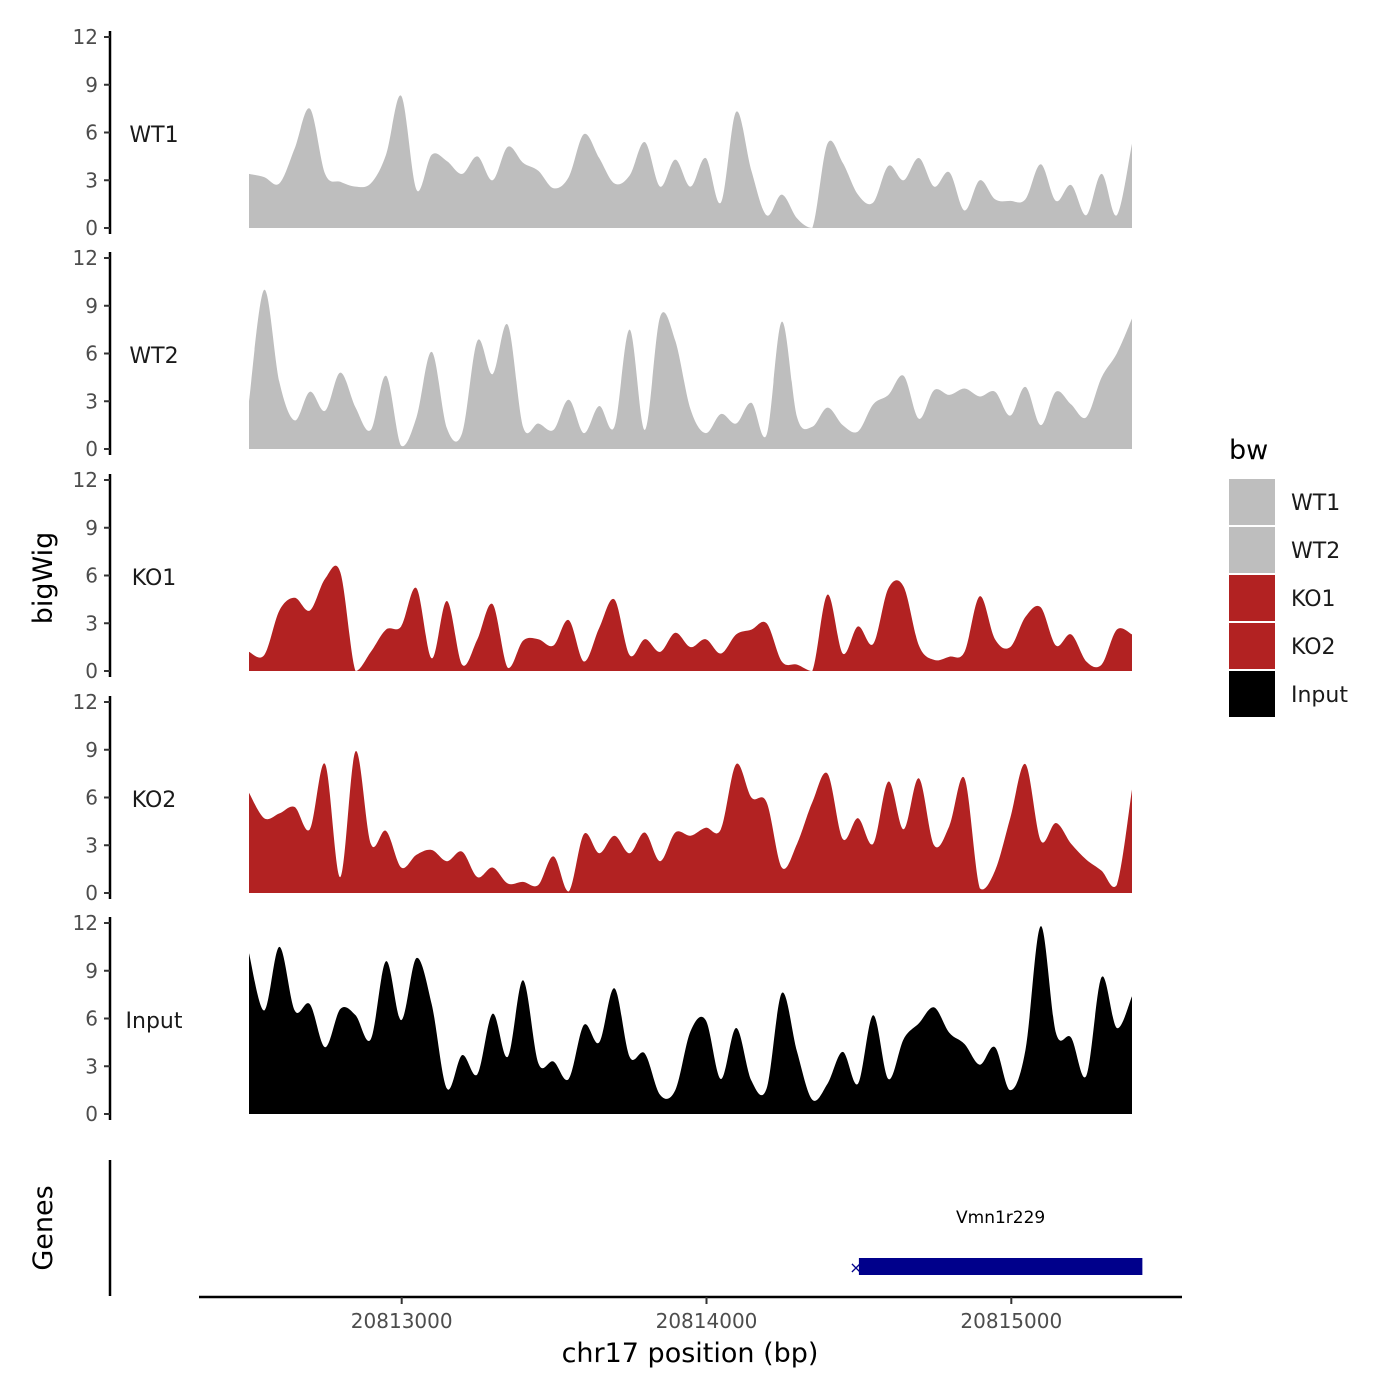 The image size is (1400, 1400). Describe the element at coordinates (1252, 646) in the screenshot. I see `legend-swatch-ko2` at that location.